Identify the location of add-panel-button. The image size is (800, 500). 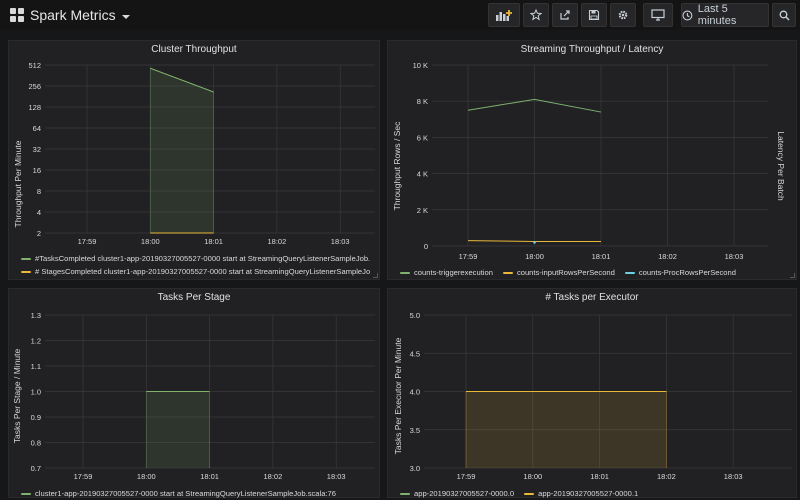
(504, 15).